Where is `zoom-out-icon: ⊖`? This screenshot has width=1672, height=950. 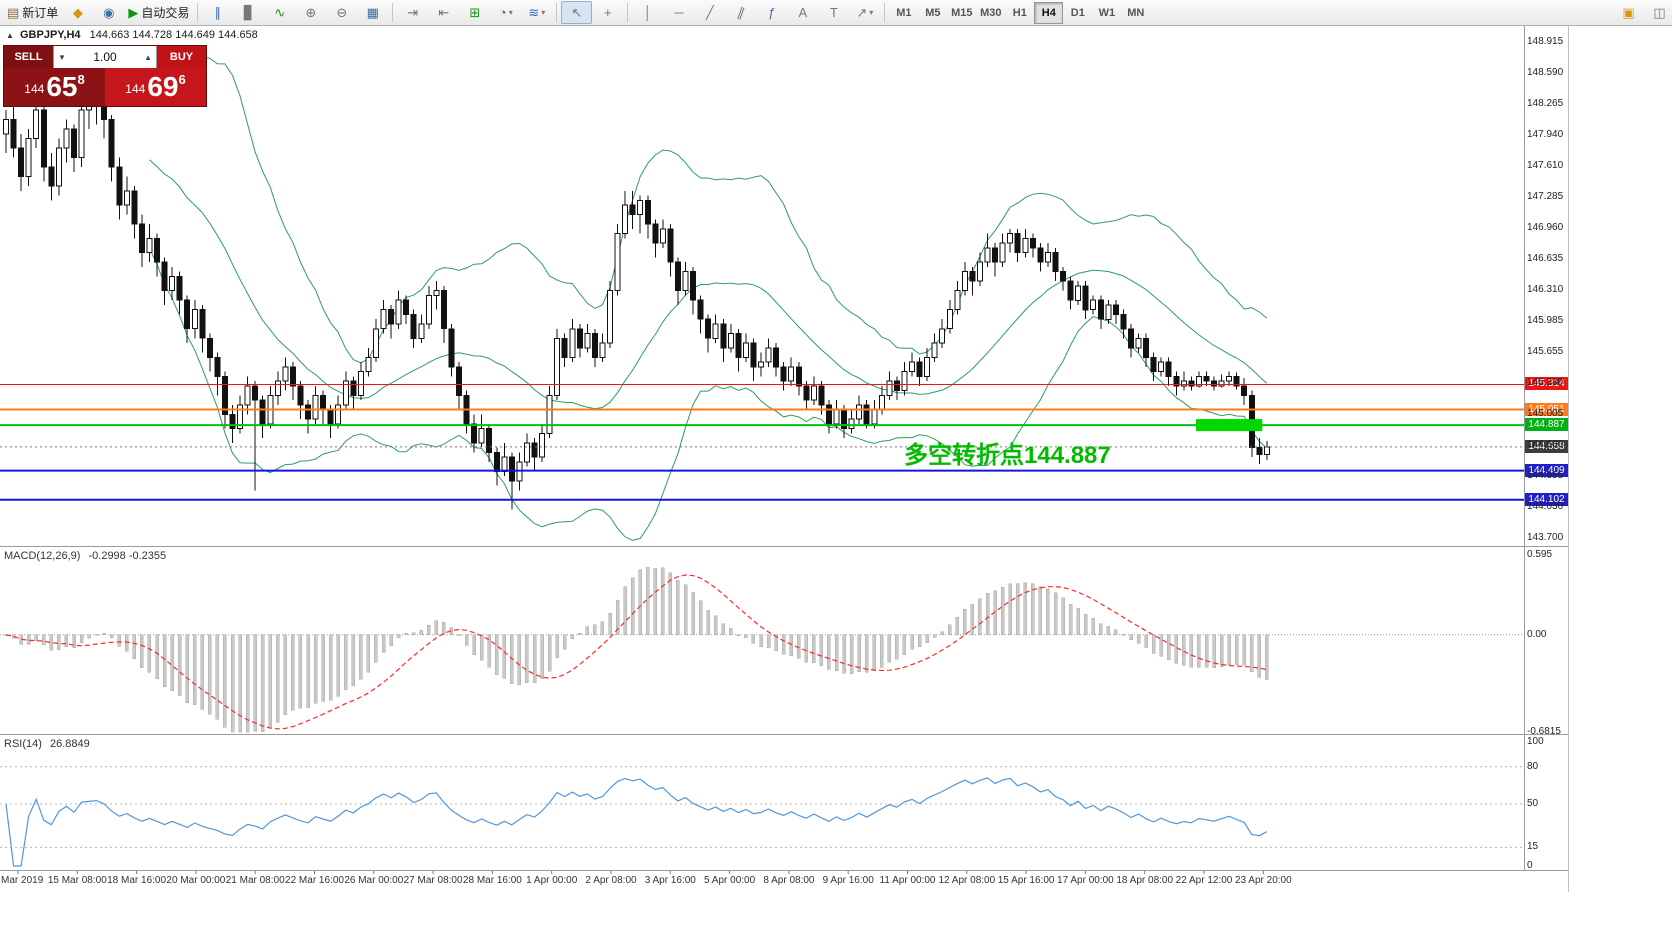
zoom-out-icon: ⊖ is located at coordinates (342, 12).